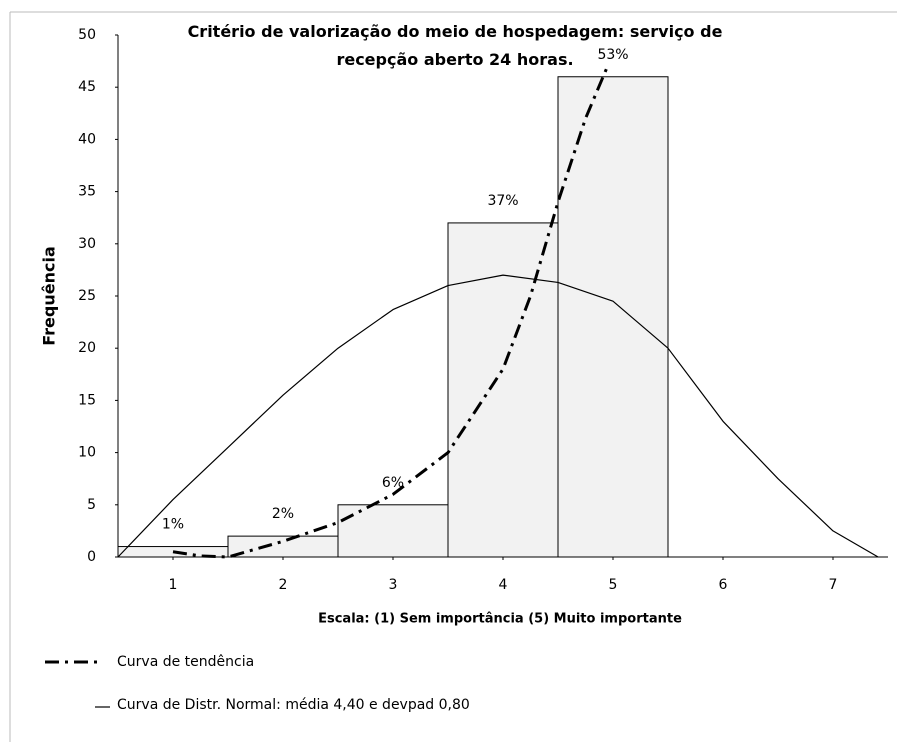 This screenshot has width=897, height=742. Describe the element at coordinates (87, 192) in the screenshot. I see `y-tick-label: 35` at that location.